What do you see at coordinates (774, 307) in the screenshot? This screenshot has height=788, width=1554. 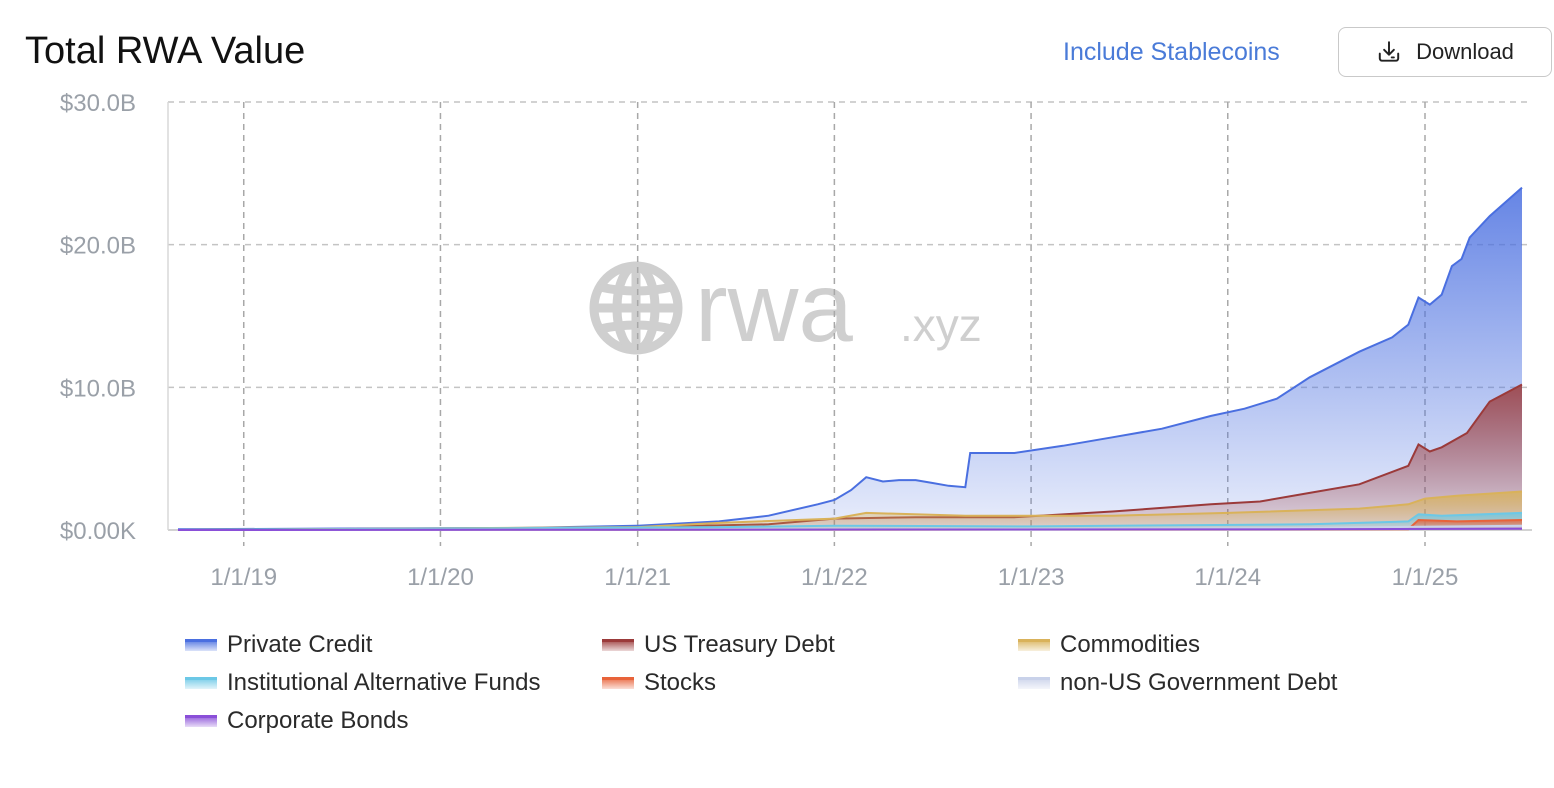 I see `watermark-brand: rwa` at bounding box center [774, 307].